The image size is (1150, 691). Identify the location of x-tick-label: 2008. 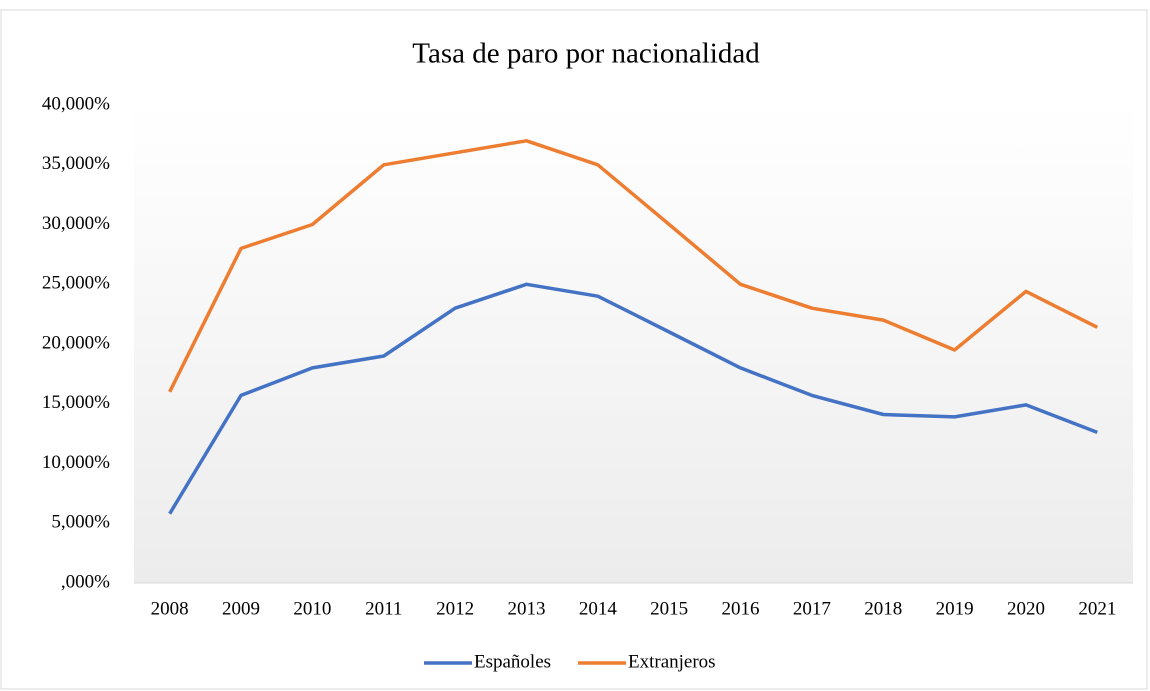
(170, 608).